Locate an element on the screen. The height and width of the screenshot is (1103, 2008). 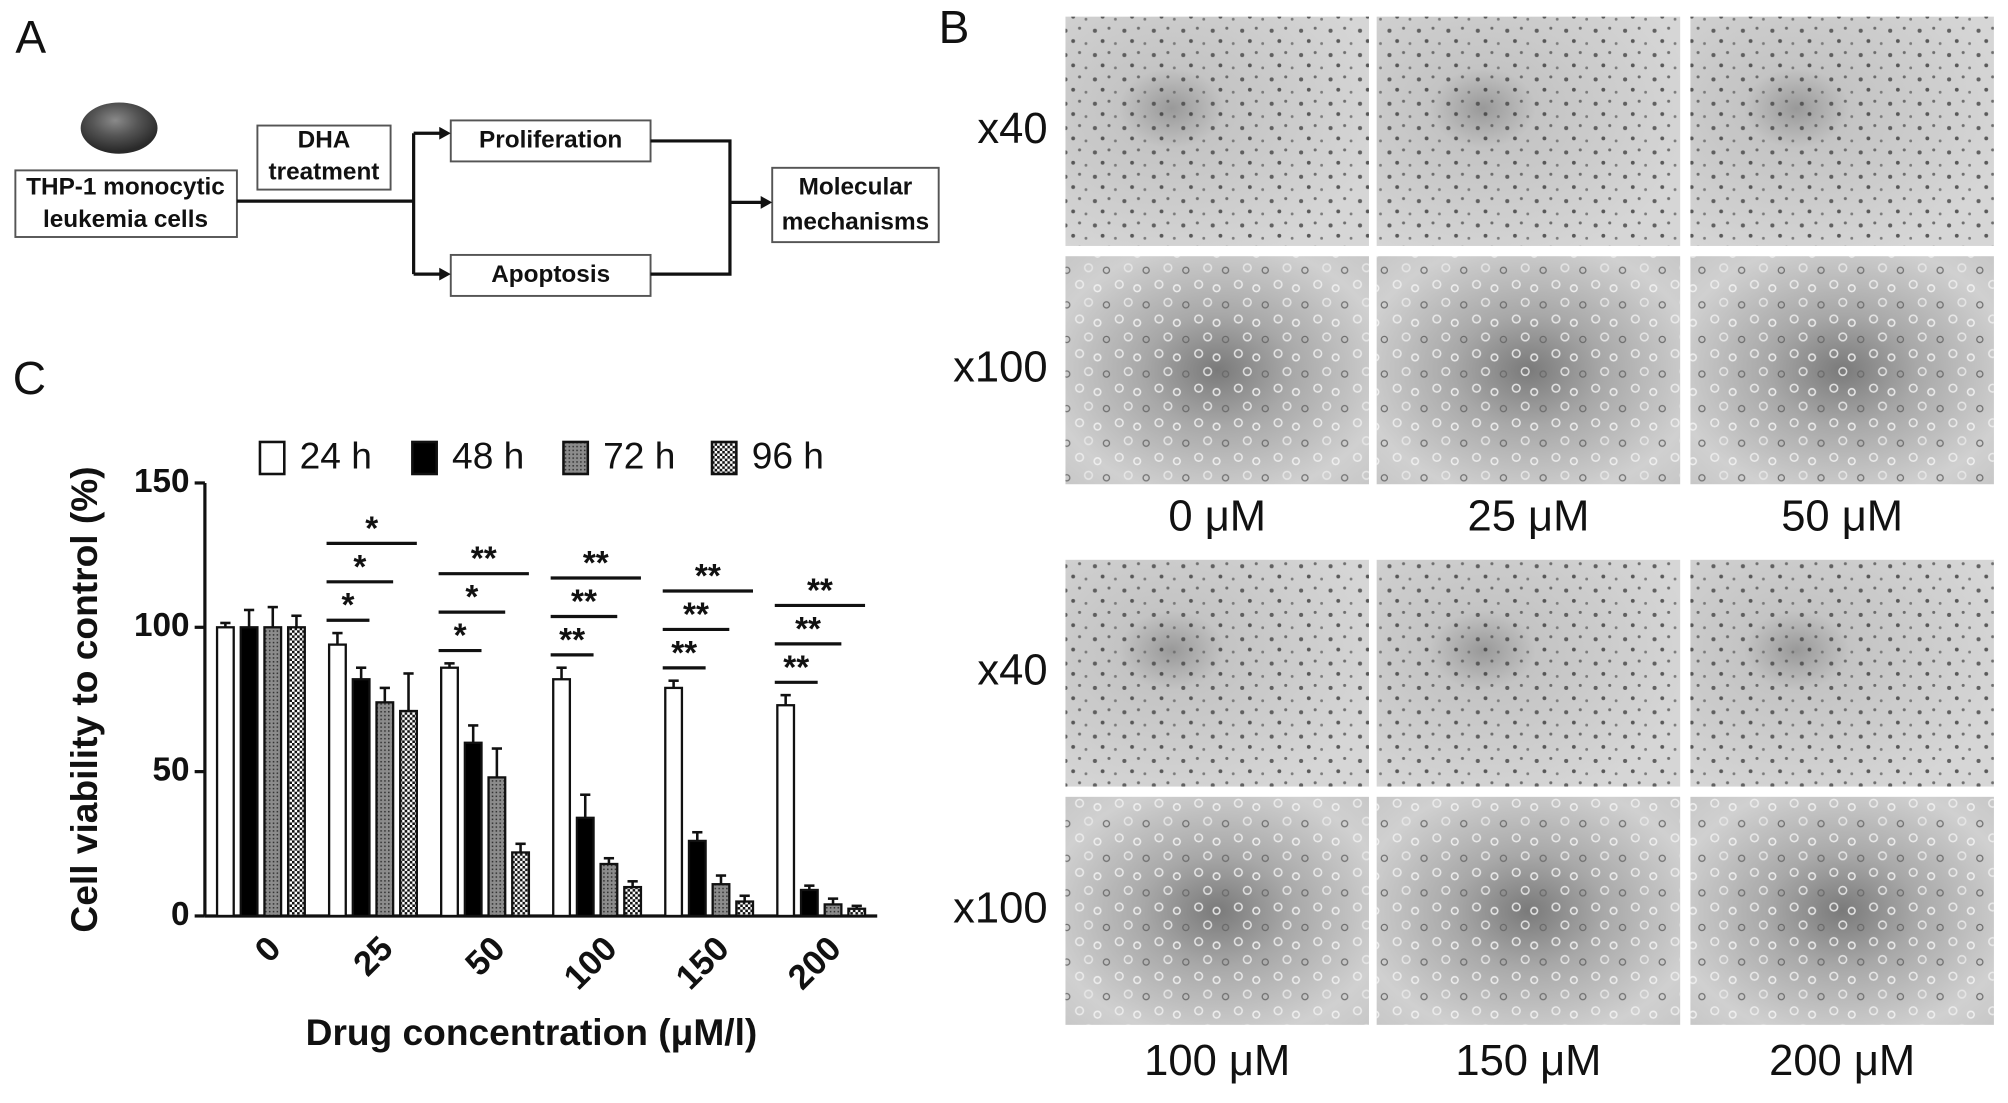
concentration-label: 25 μM is located at coordinates (1528, 516).